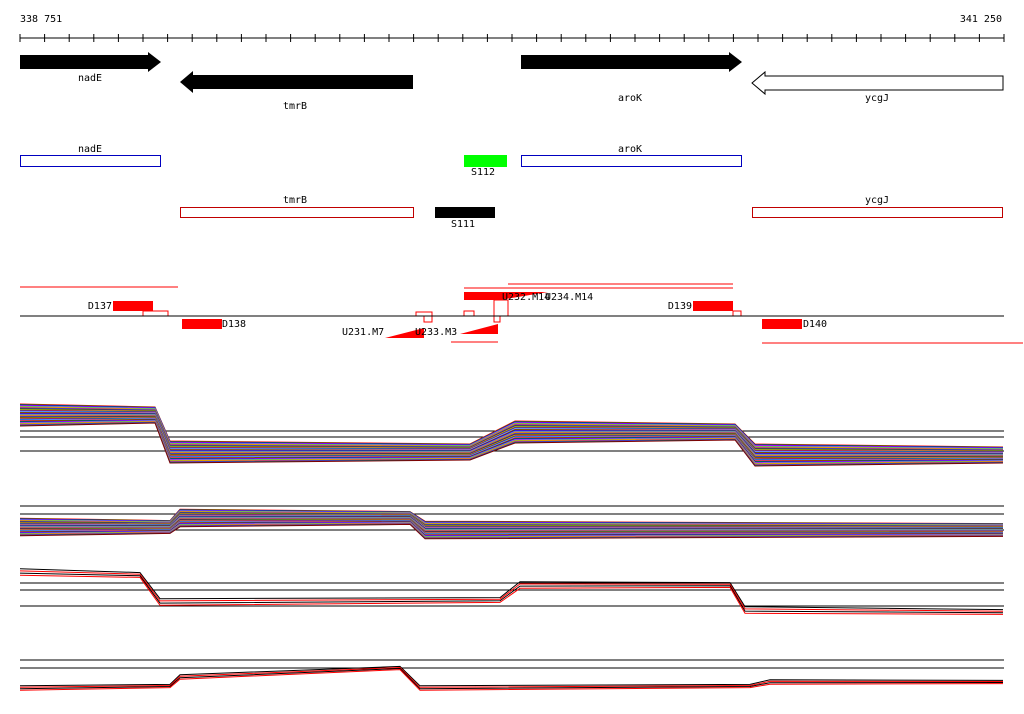  I want to click on probe-label: U233.M3, so click(436, 332).